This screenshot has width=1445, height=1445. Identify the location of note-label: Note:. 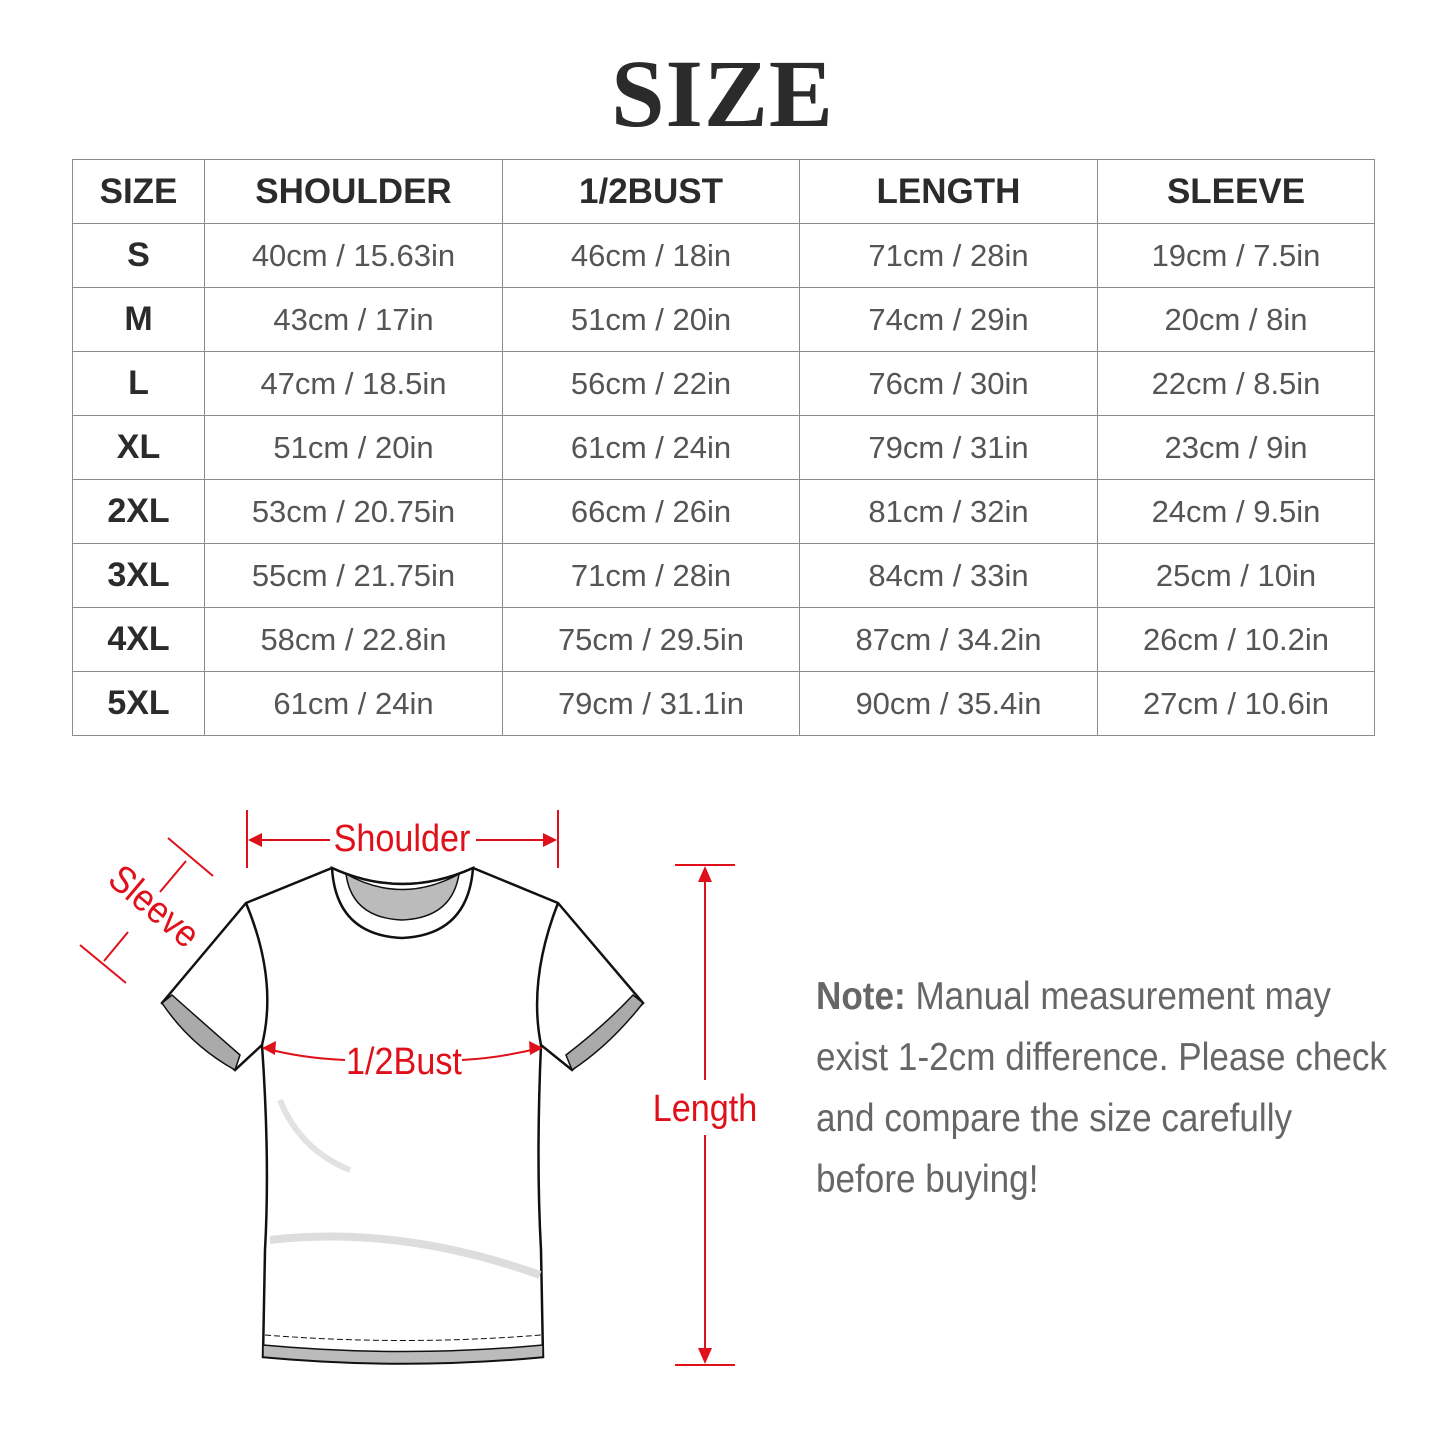
(861, 996).